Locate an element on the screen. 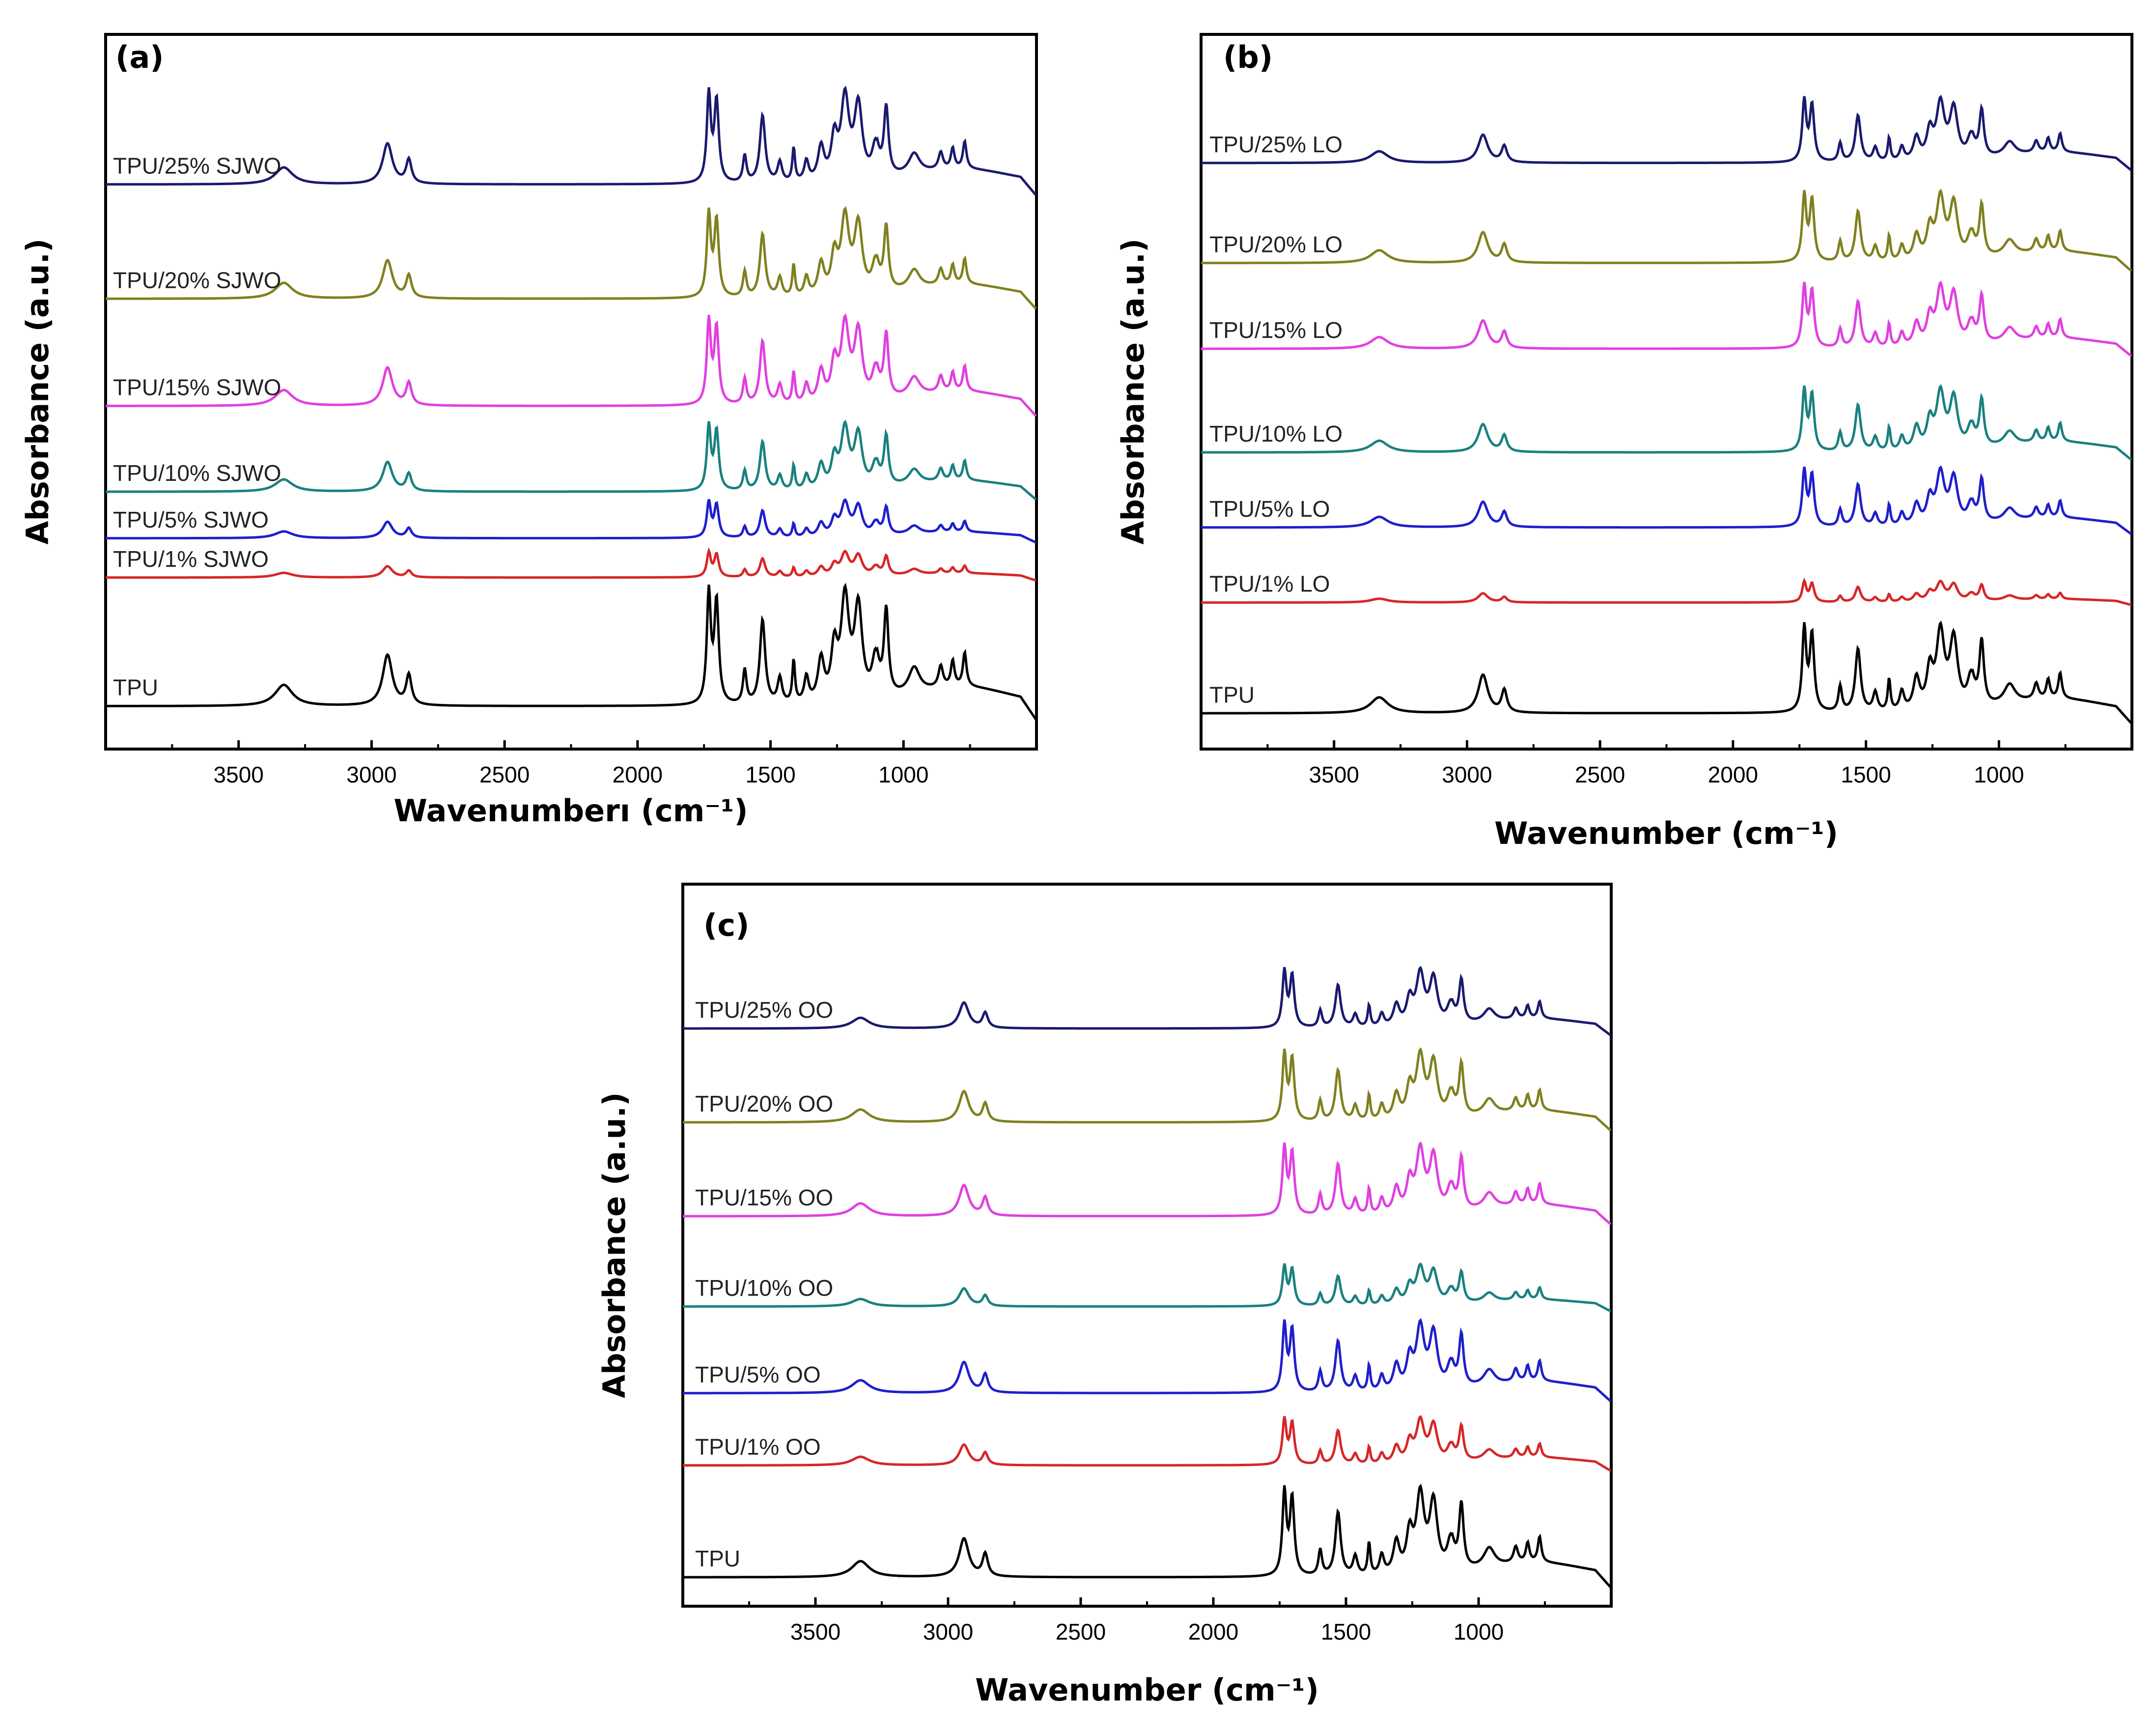 This screenshot has height=1729, width=2156. panel-a-series-5-line is located at coordinates (571, 258).